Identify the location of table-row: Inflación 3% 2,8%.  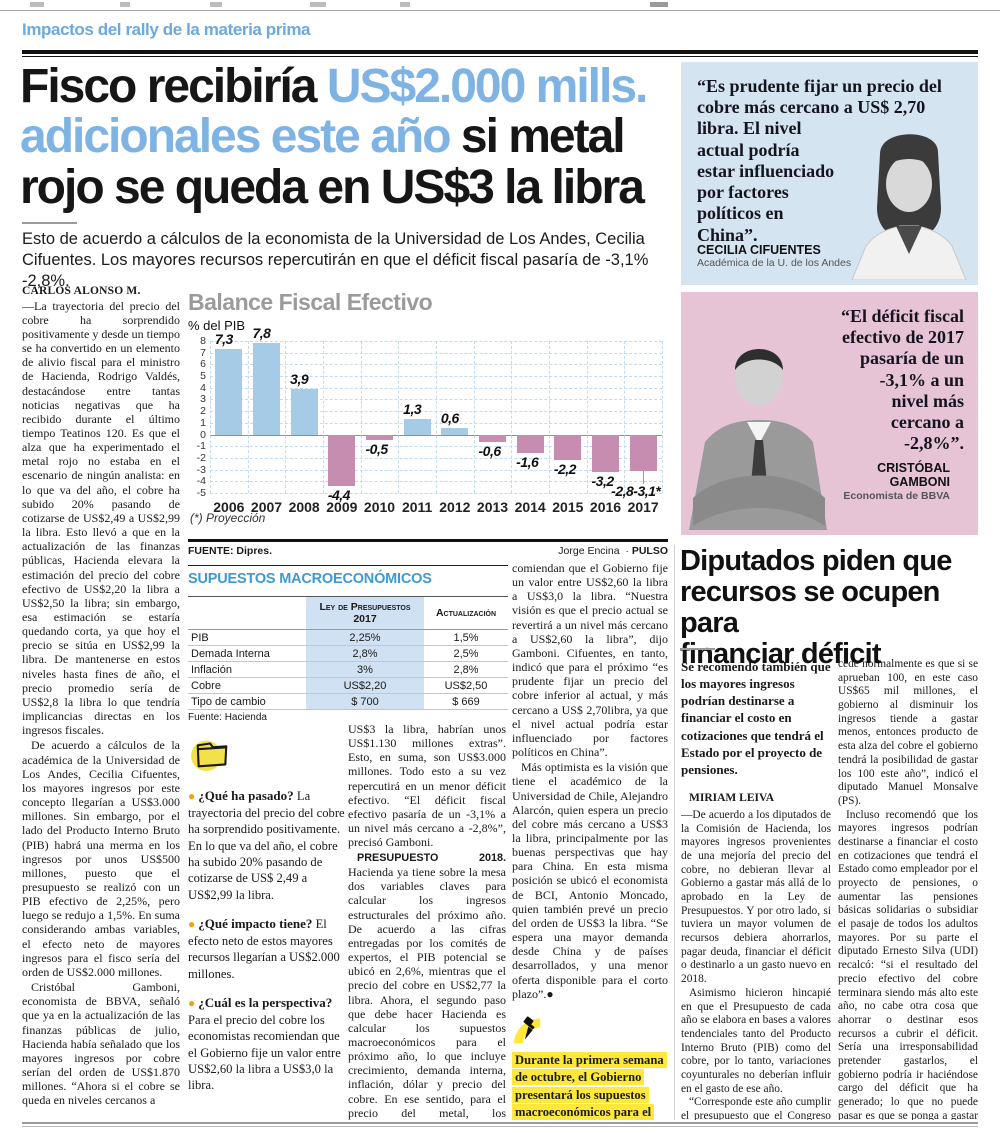
(348, 669).